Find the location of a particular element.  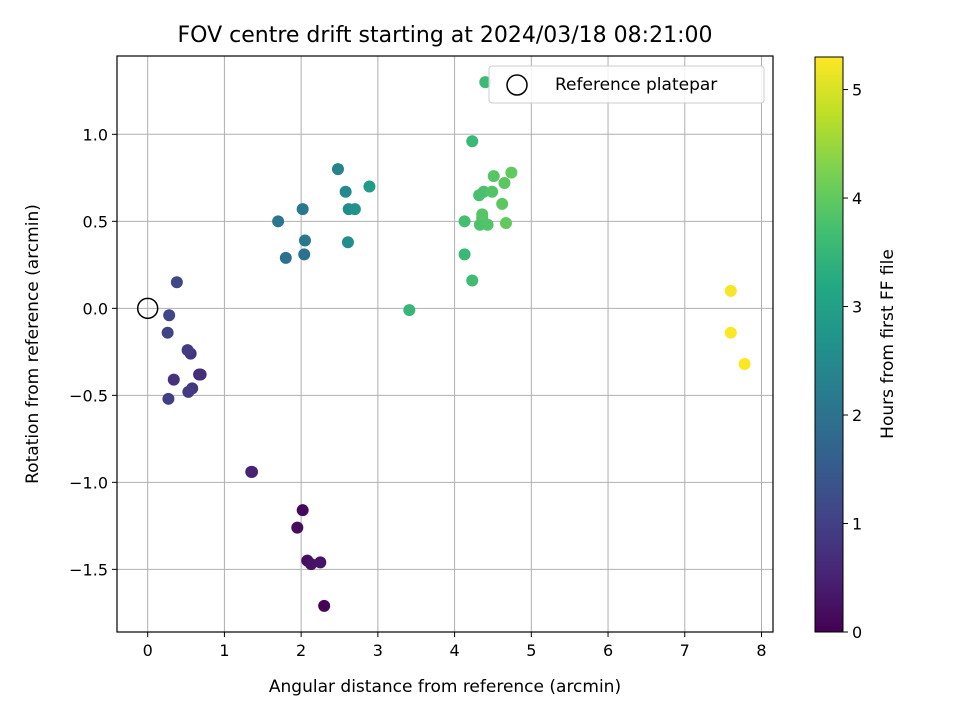

colorbar-ticks: 0 1 2 3 4 5 is located at coordinates (852, 361).